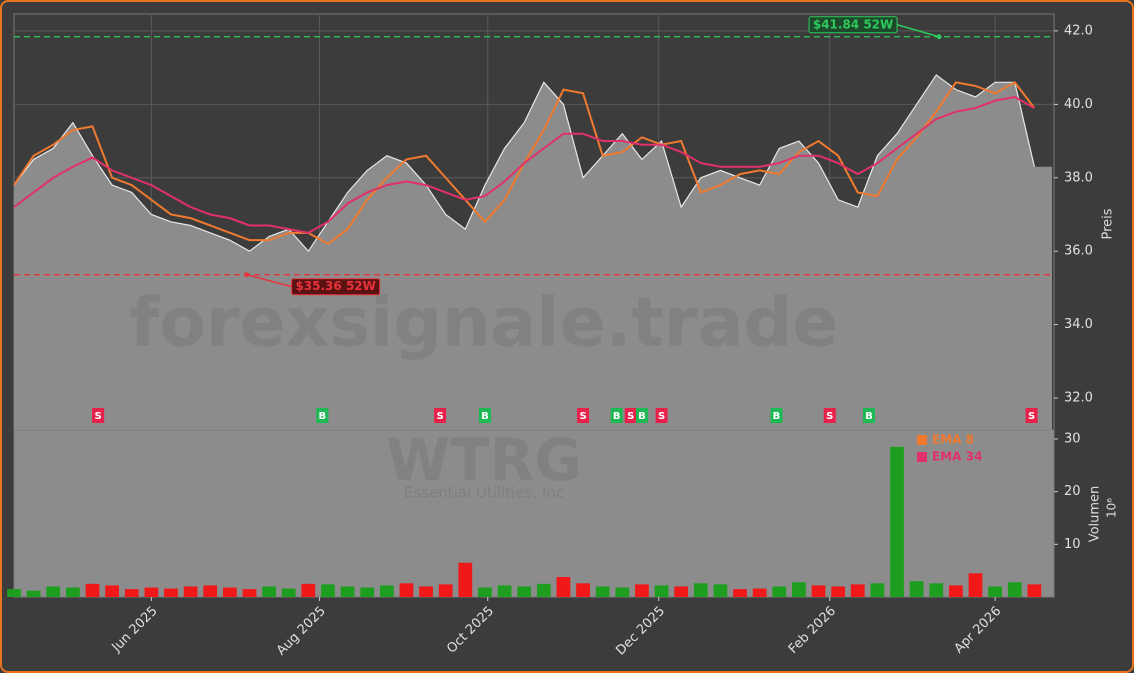 The width and height of the screenshot is (1134, 673). I want to click on x-tick-label: Feb 2026, so click(812, 630).